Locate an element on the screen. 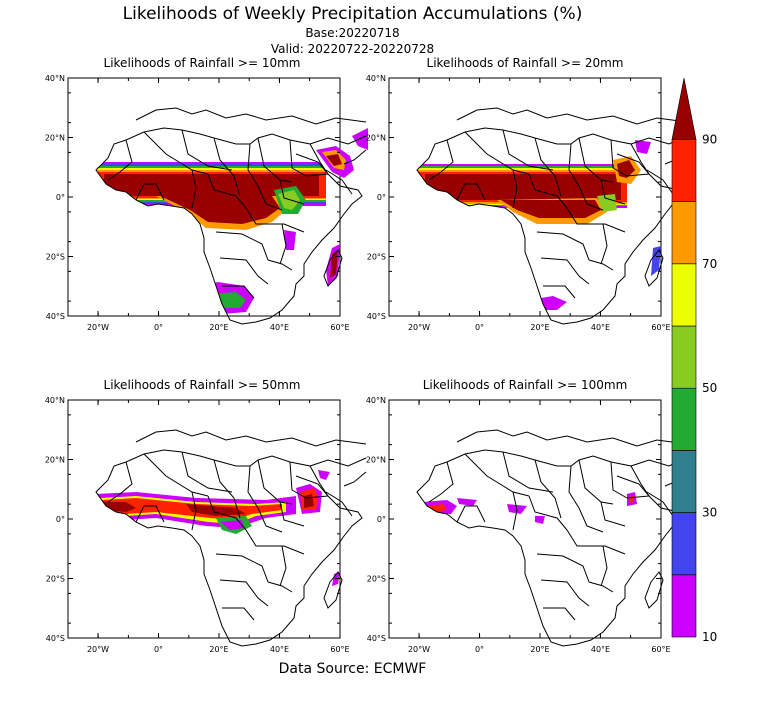  colorbar-label: 90 is located at coordinates (709, 139).